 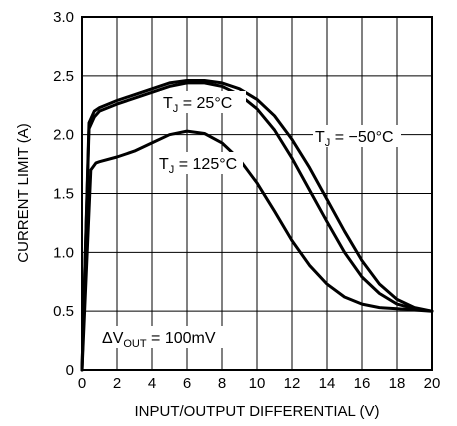 I want to click on y-tick-label: 1.5, so click(x=63, y=194).